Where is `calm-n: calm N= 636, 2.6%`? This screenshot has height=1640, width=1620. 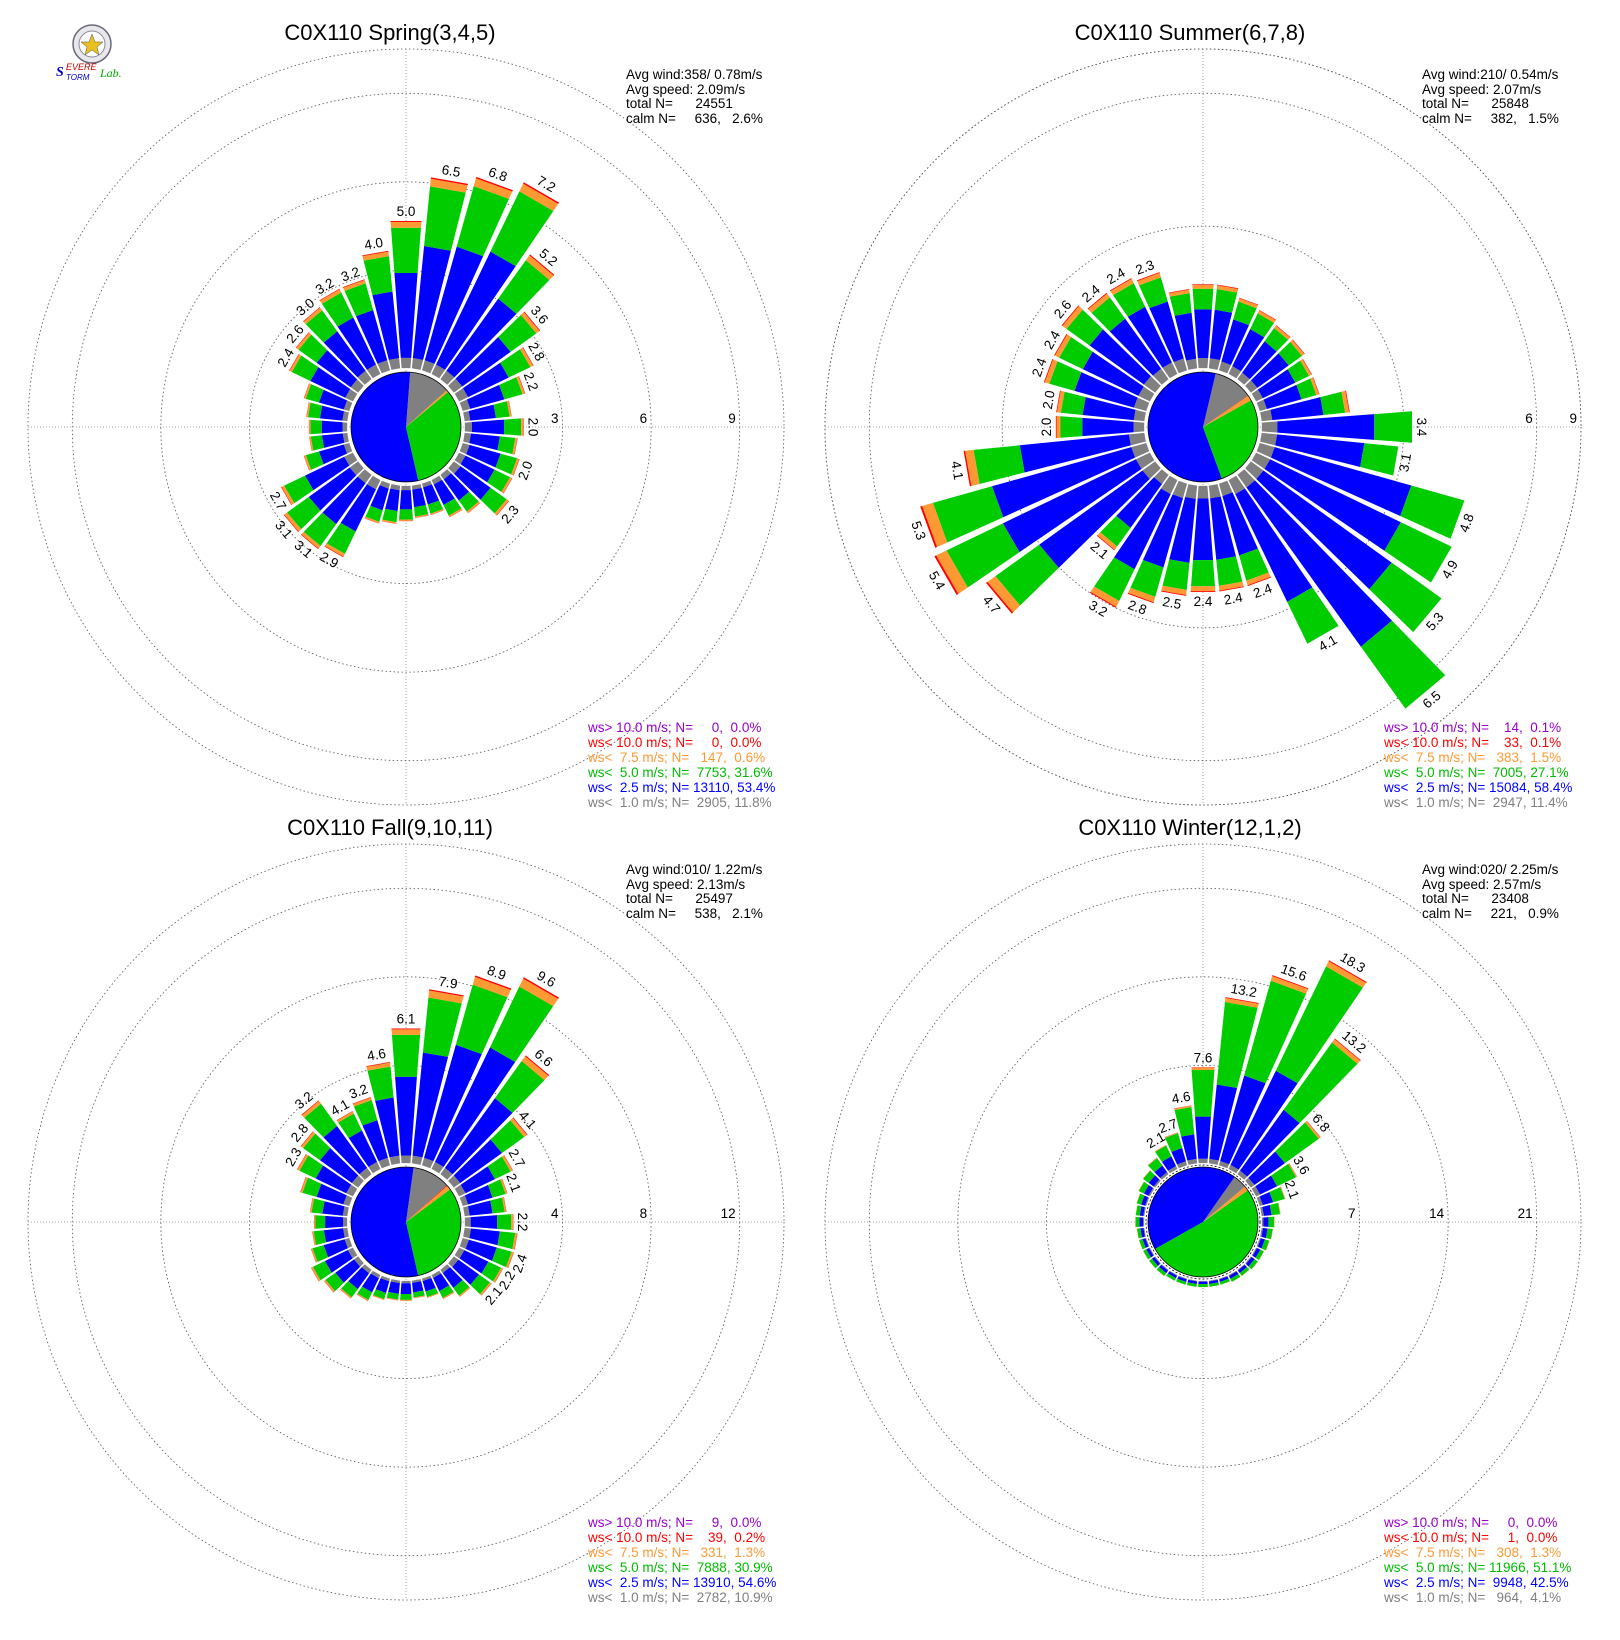 calm-n: calm N= 636, 2.6% is located at coordinates (694, 118).